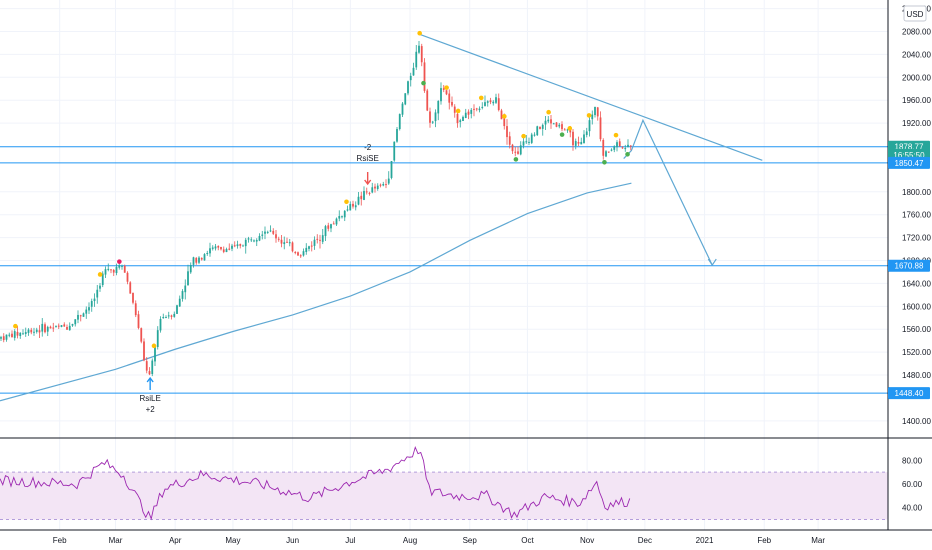 This screenshot has height=550, width=932. I want to click on time-tick-label: Oct, so click(527, 540).